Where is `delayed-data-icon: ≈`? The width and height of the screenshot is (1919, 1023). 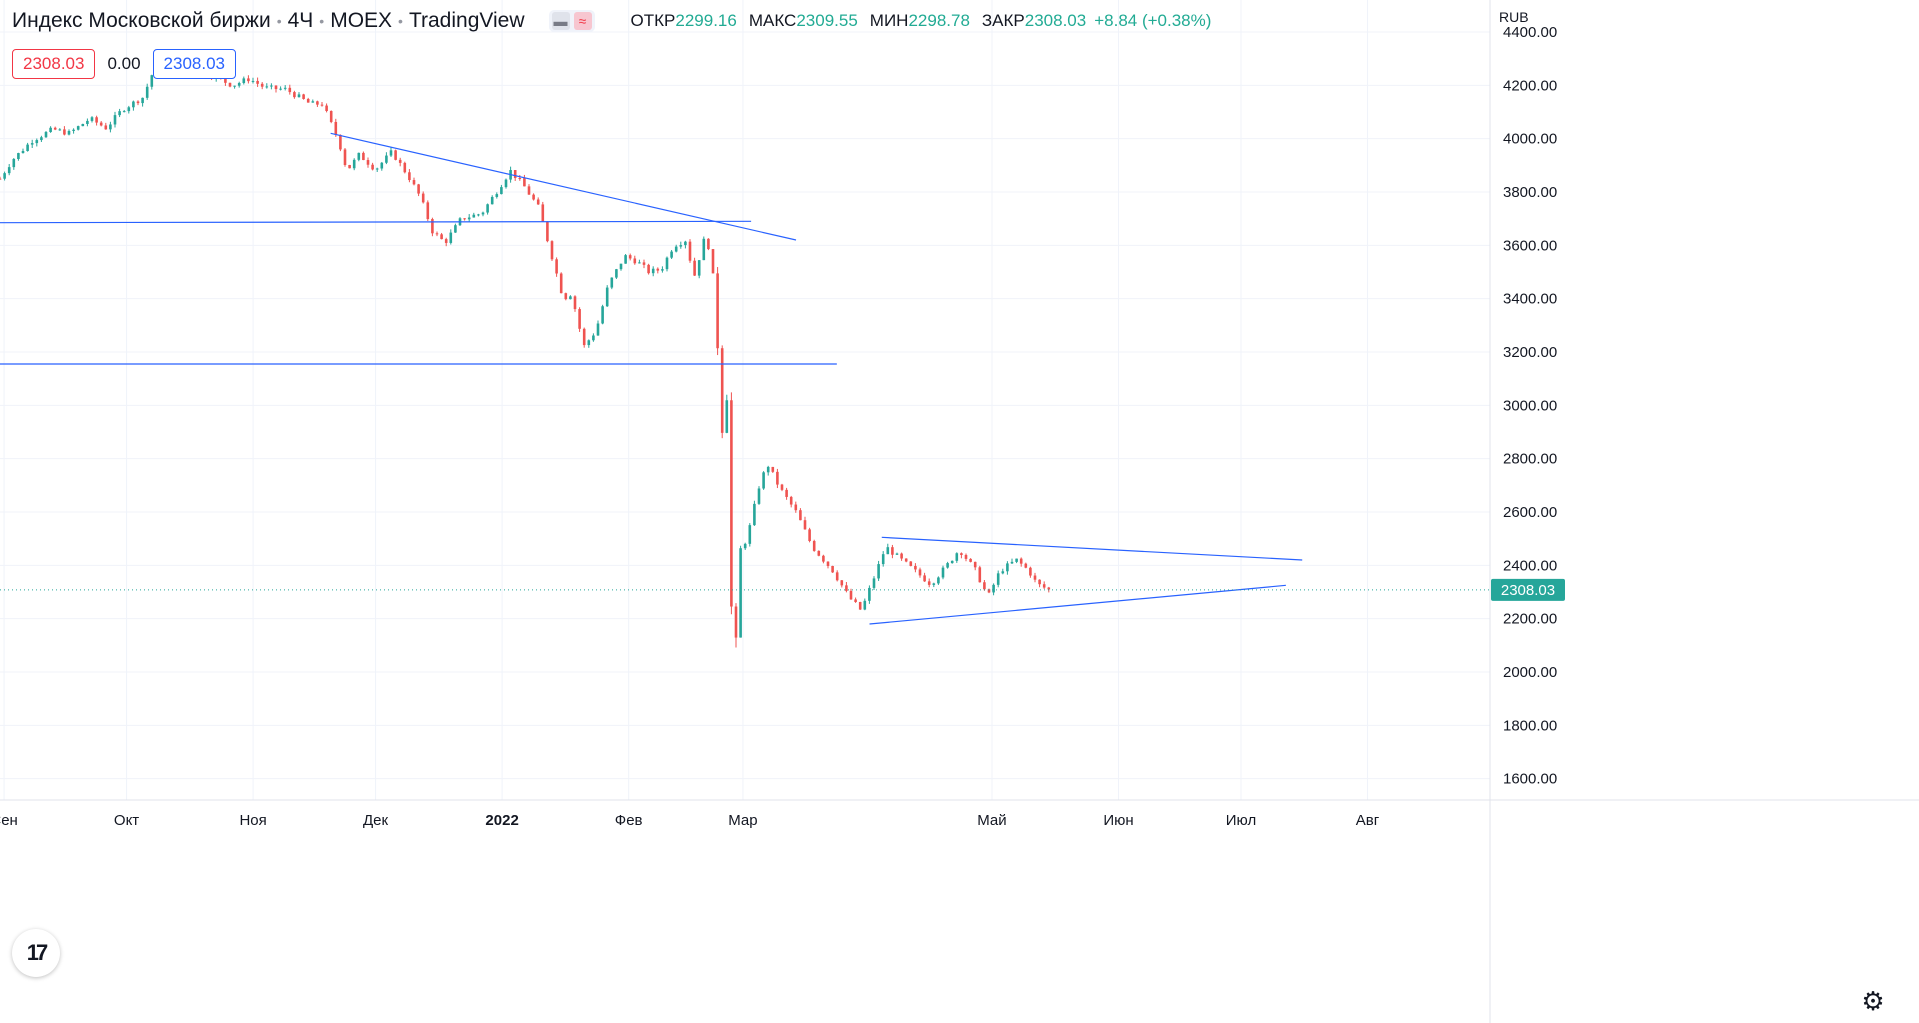 delayed-data-icon: ≈ is located at coordinates (582, 21).